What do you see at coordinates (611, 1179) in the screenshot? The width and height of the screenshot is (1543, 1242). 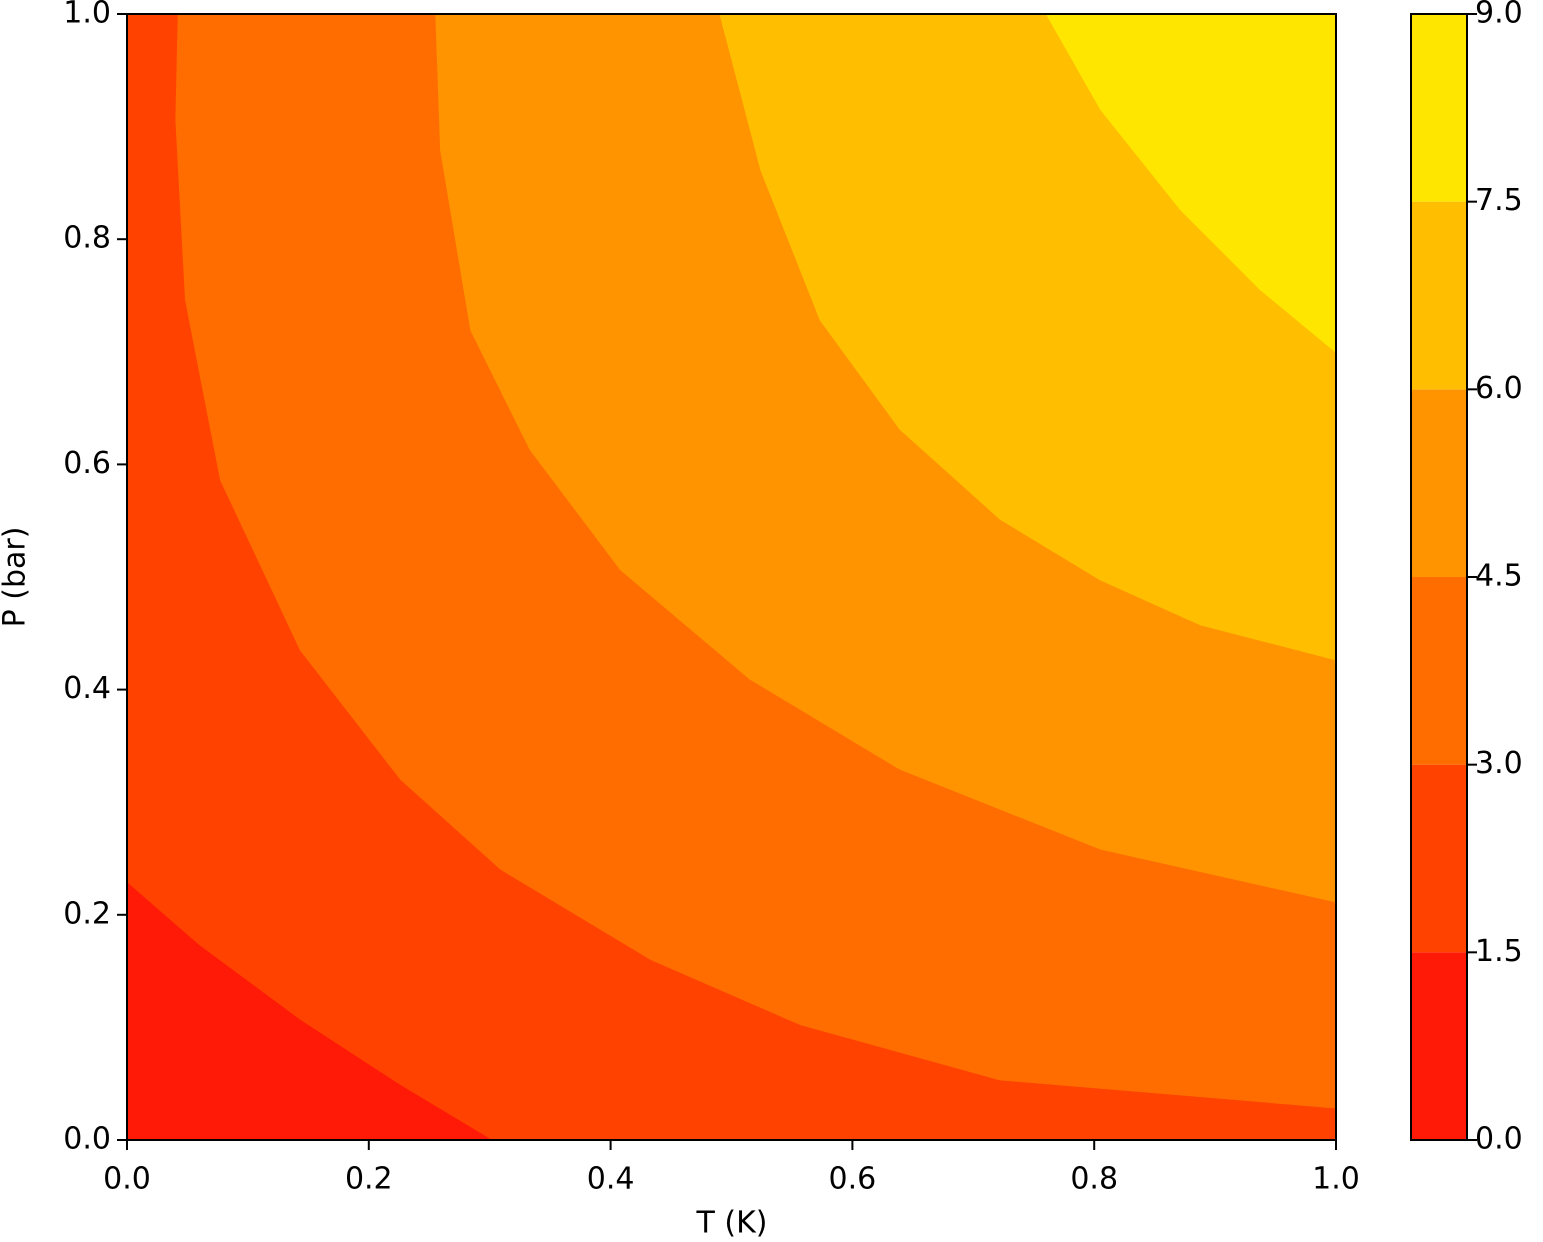 I see `x-tick-label: 0.4` at bounding box center [611, 1179].